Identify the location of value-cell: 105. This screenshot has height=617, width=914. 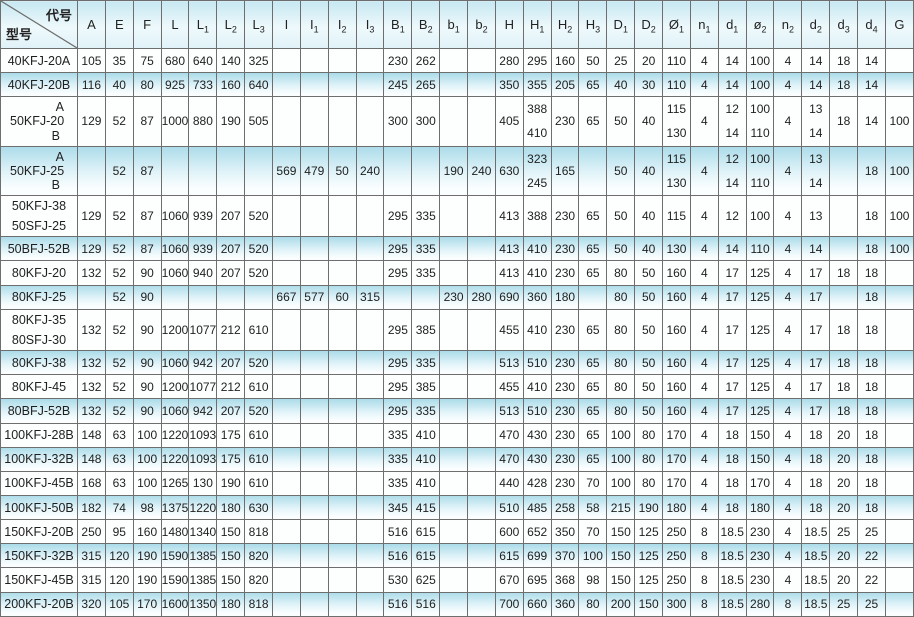
(91, 60).